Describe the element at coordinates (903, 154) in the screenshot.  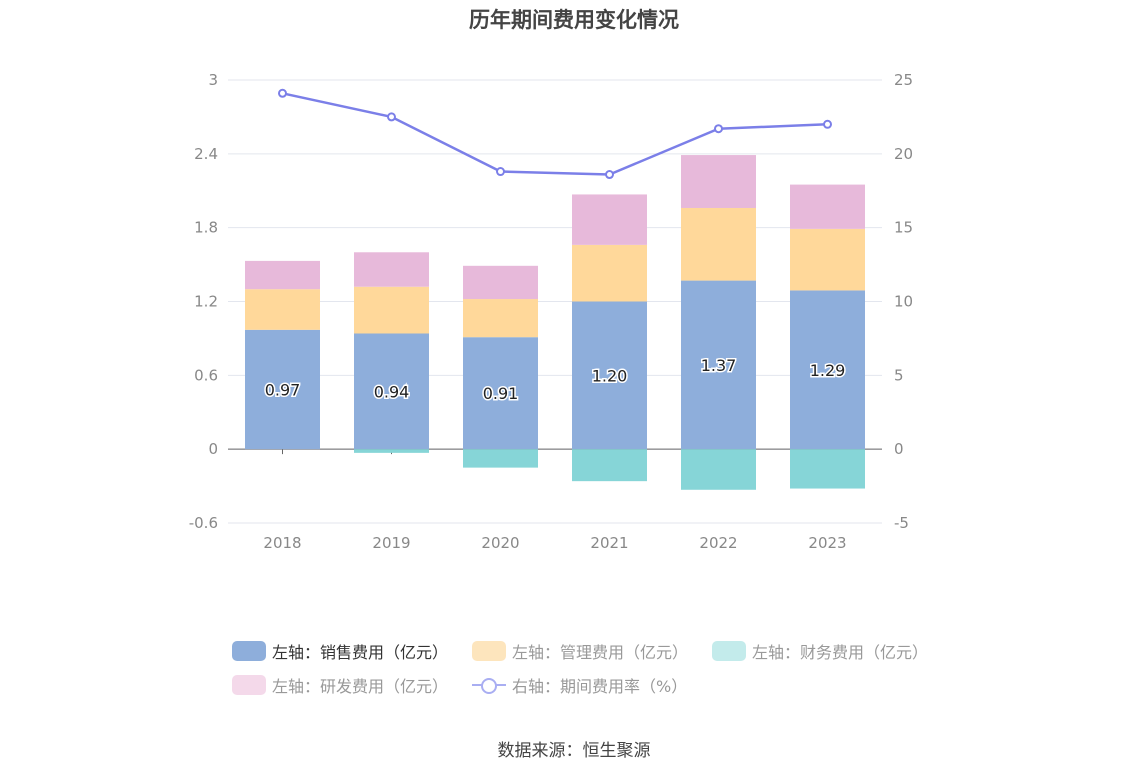
I see `y-right-tick-label: 20` at that location.